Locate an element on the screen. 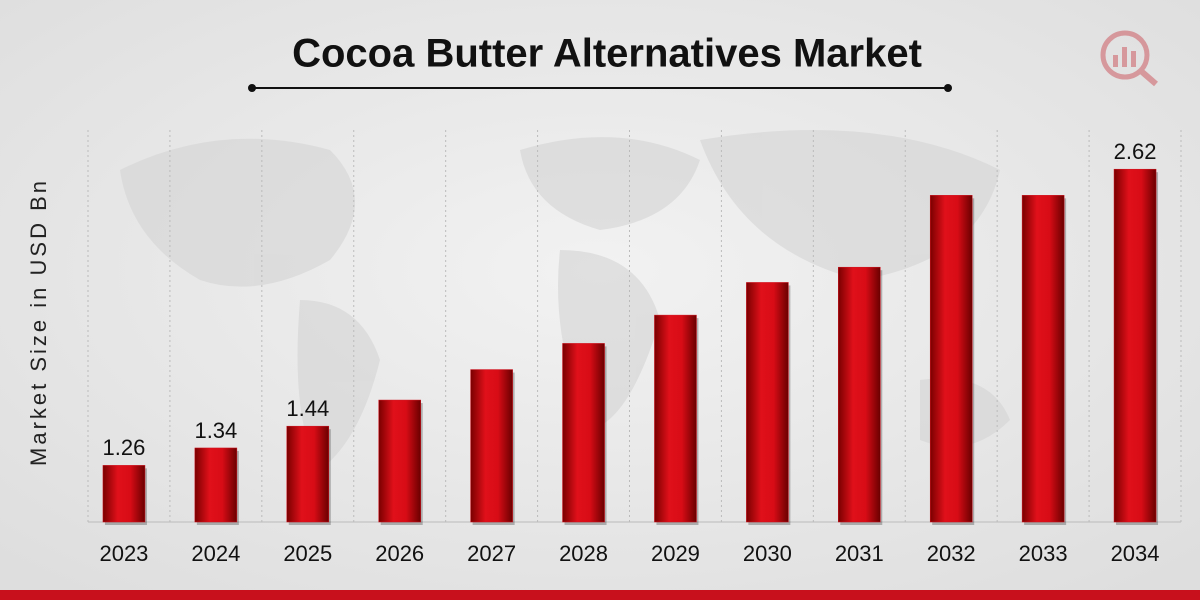  y-axis-label: Market Size in USD Bn is located at coordinates (38, 322).